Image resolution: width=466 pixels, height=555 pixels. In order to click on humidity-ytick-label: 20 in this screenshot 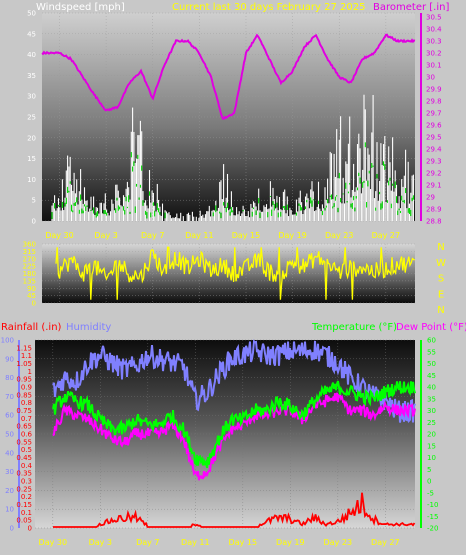, I will do `click(9, 491)`.